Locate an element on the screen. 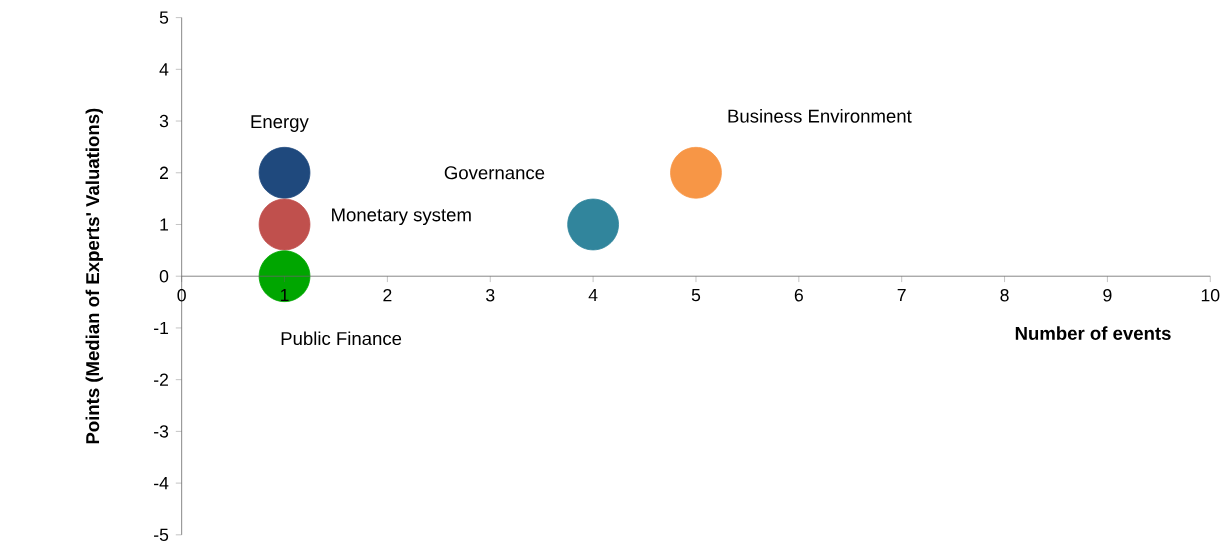 The image size is (1223, 545). y-tick-label: 0 is located at coordinates (164, 276).